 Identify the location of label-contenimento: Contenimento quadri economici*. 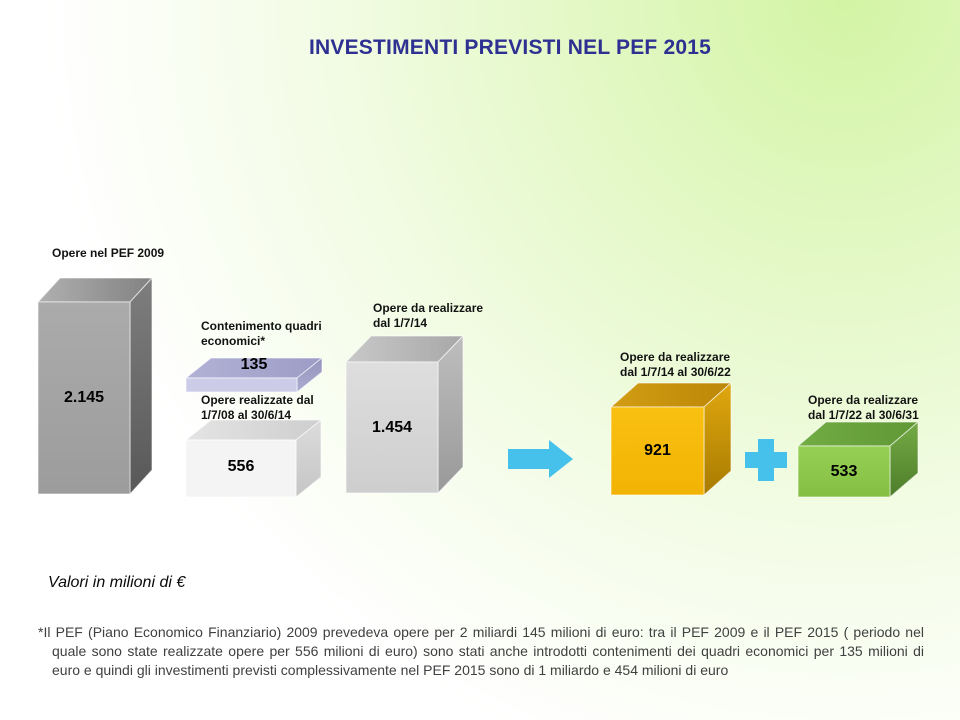
(261, 334).